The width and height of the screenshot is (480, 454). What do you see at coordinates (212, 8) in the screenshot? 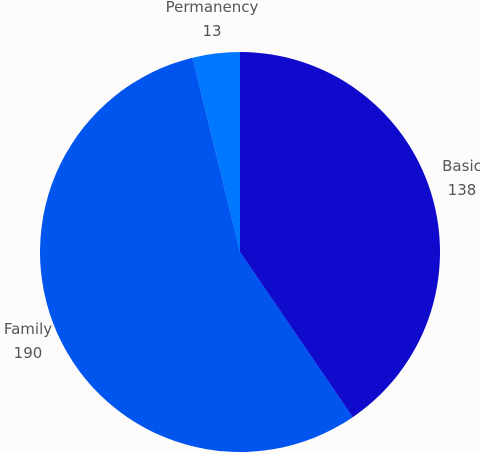
I see `slice-label-permanency: Permanency` at bounding box center [212, 8].